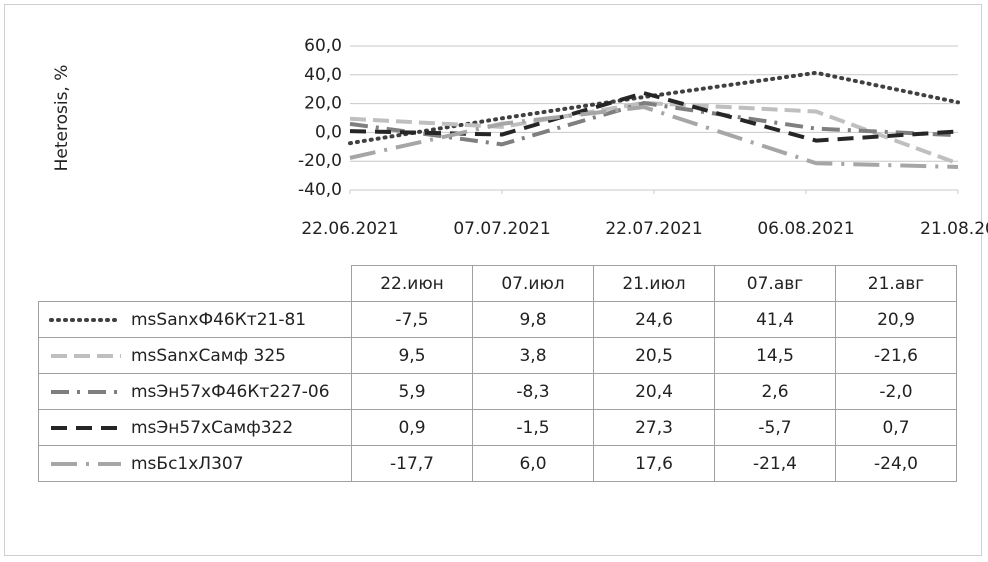  What do you see at coordinates (533, 283) in the screenshot?
I see `column-header: 07.июл` at bounding box center [533, 283].